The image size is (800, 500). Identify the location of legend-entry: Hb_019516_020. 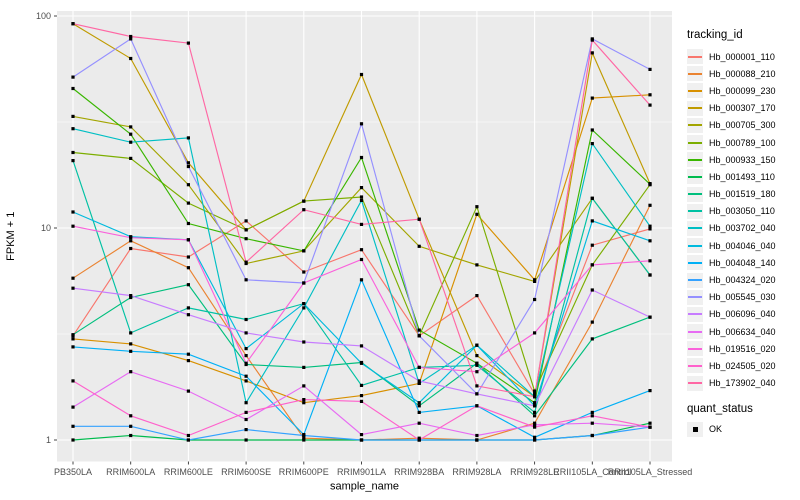
(743, 348).